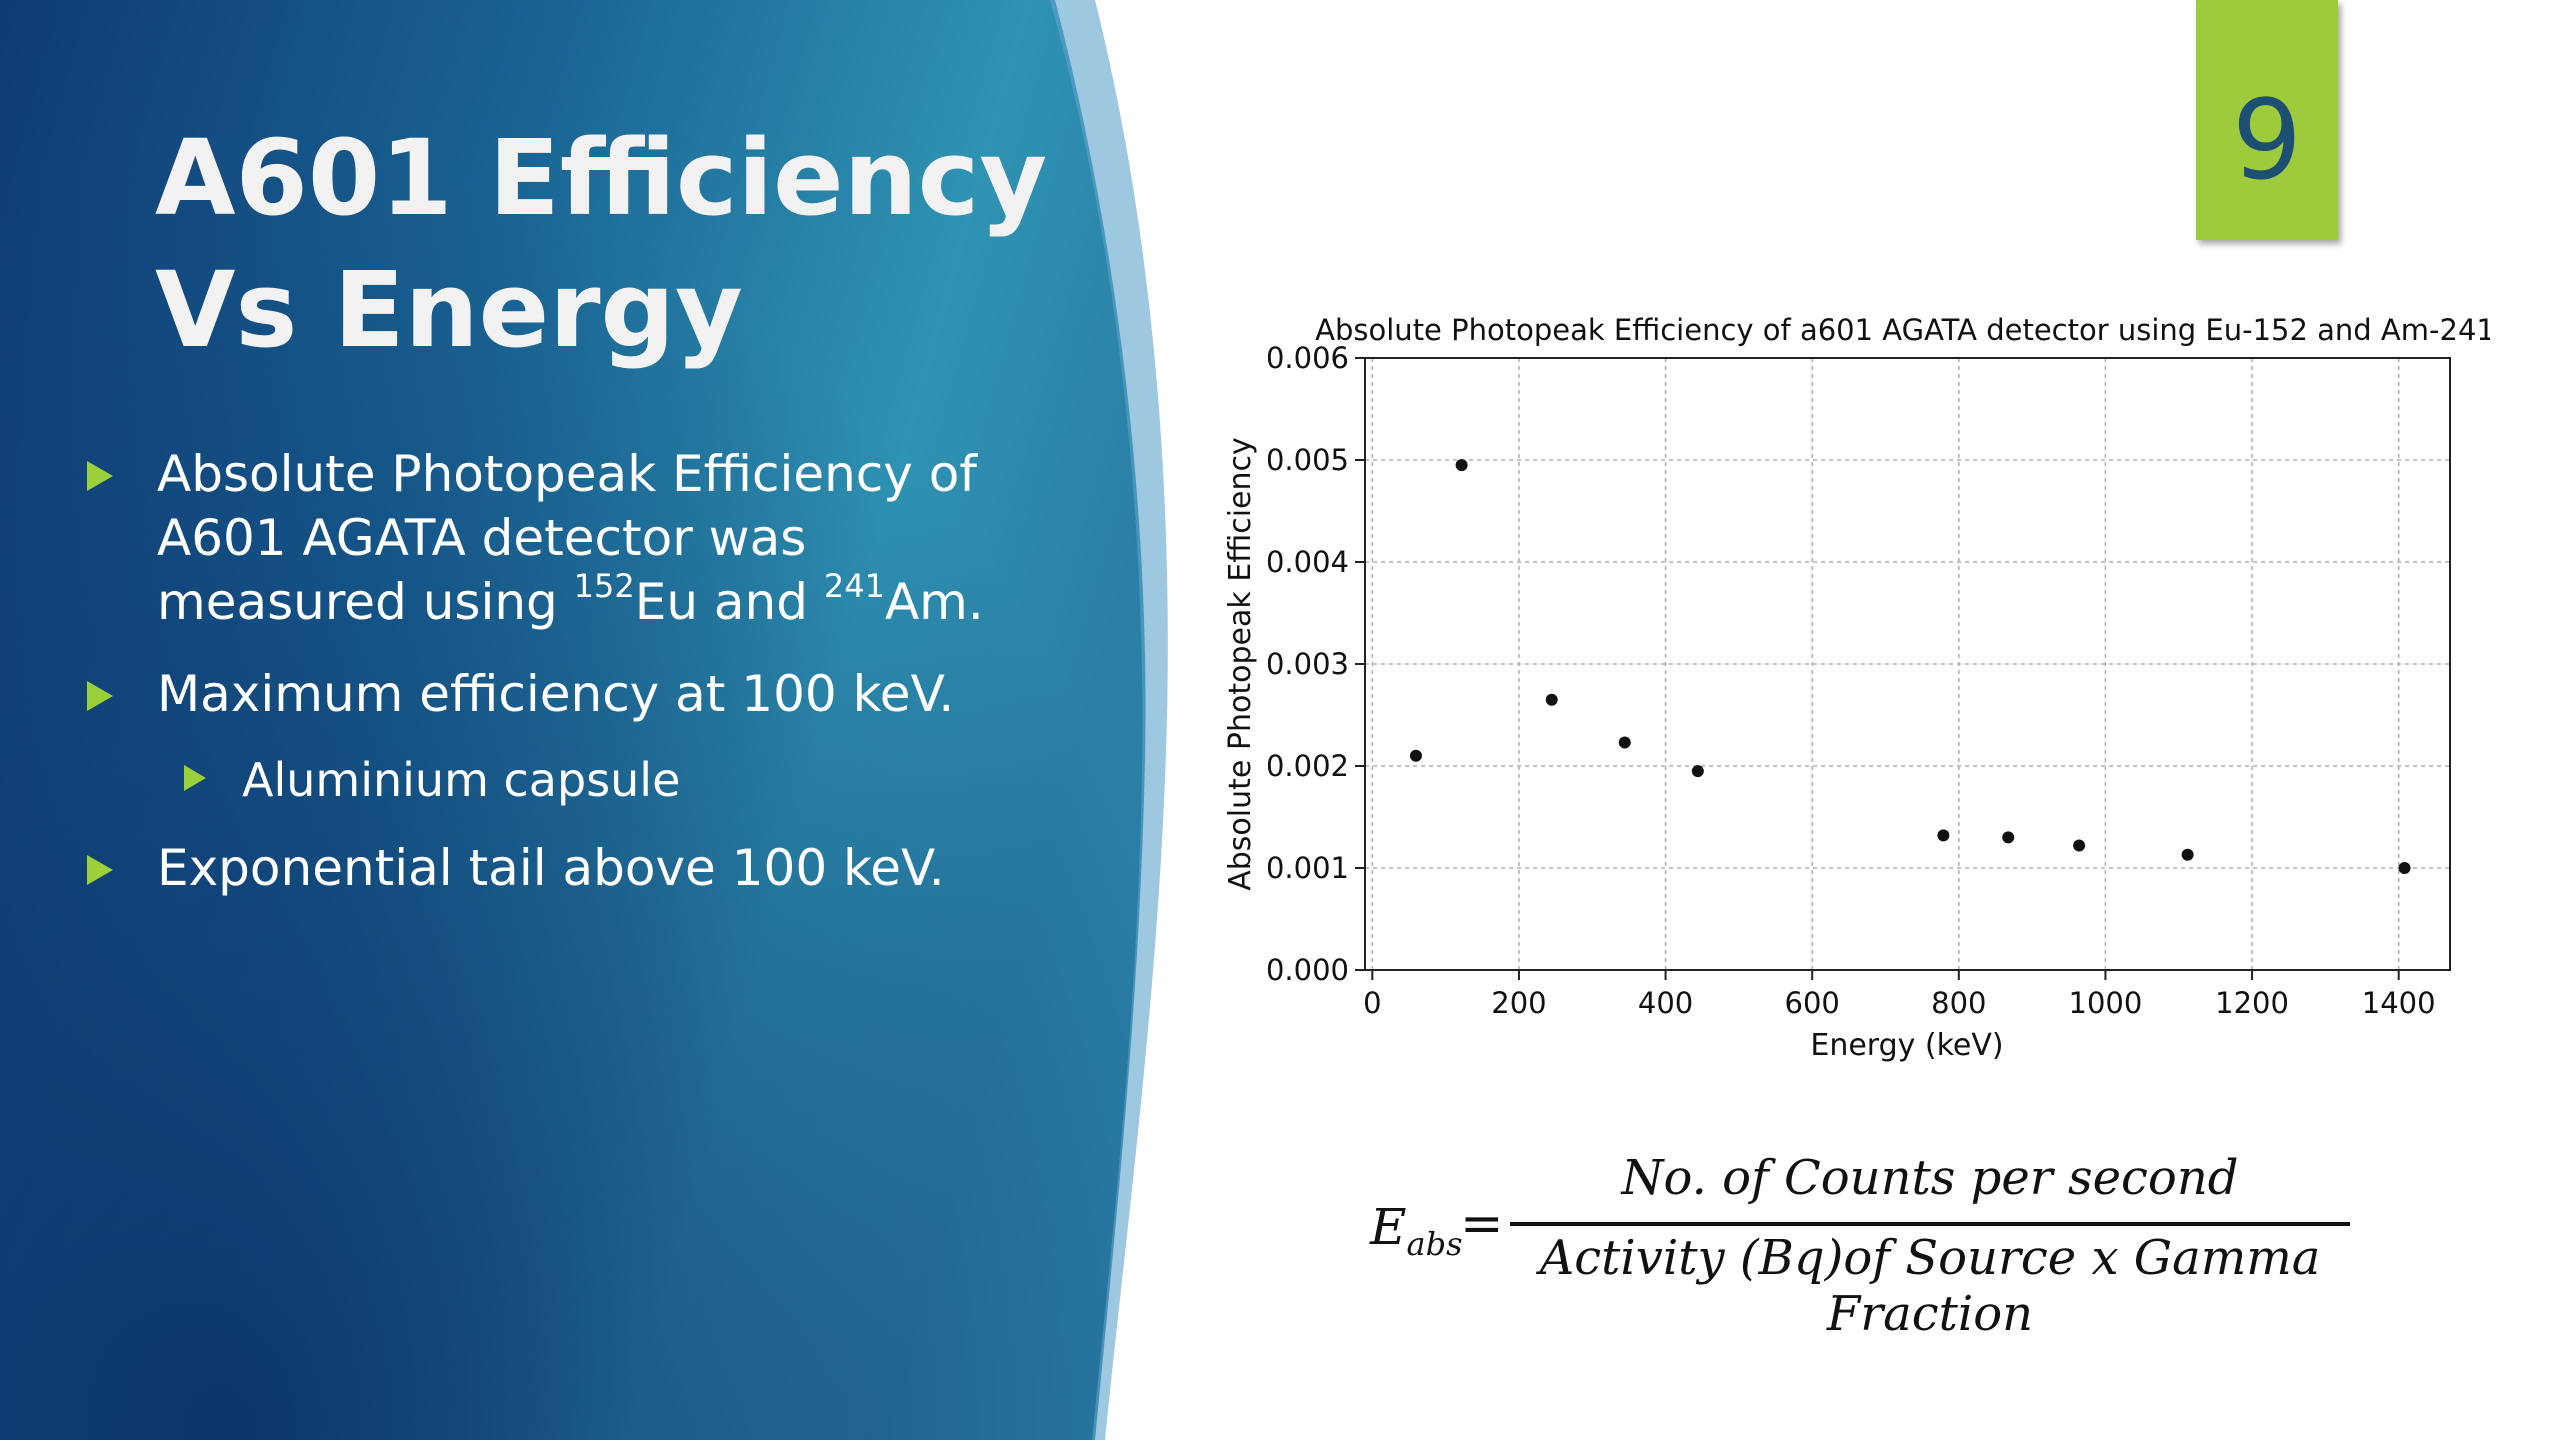 The height and width of the screenshot is (1440, 2560). I want to click on am-mass-number: 241, so click(854, 586).